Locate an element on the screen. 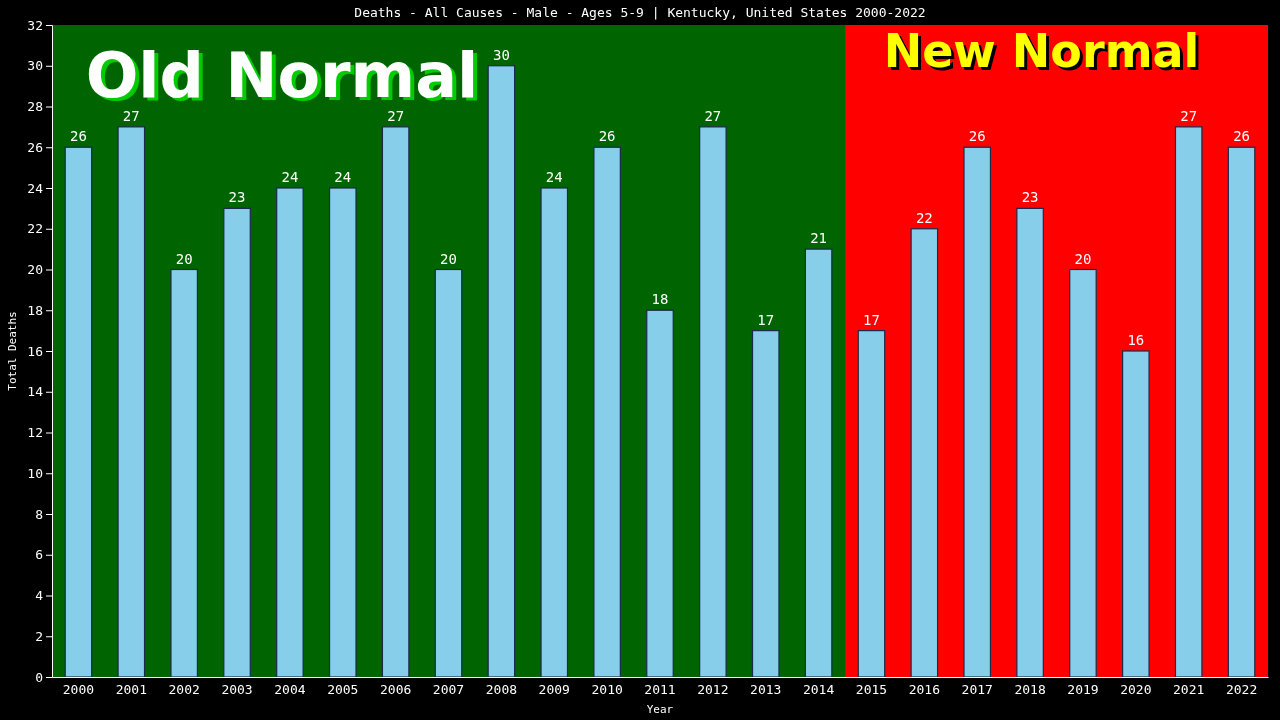 The width and height of the screenshot is (1280, 720). x-tick-label: 2017 is located at coordinates (977, 690).